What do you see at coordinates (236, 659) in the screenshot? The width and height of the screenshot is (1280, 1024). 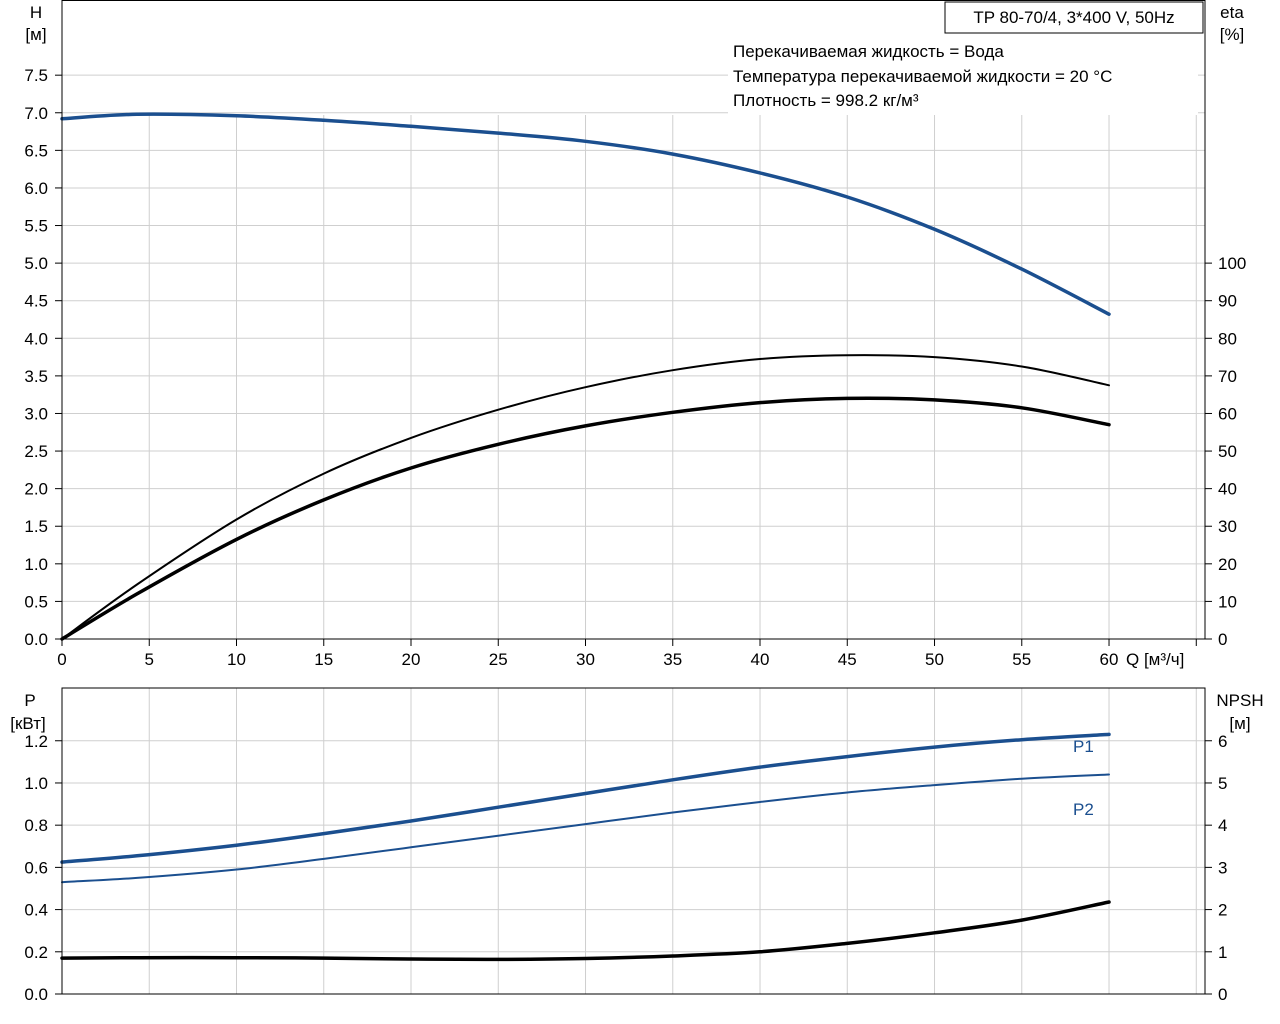 I see `x-tick-label: 10` at bounding box center [236, 659].